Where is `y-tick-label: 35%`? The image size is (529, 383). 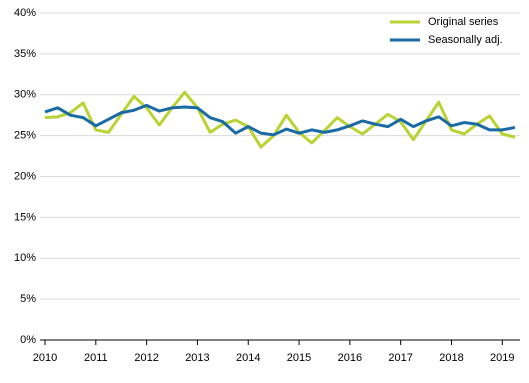 y-tick-label: 35% is located at coordinates (25, 54).